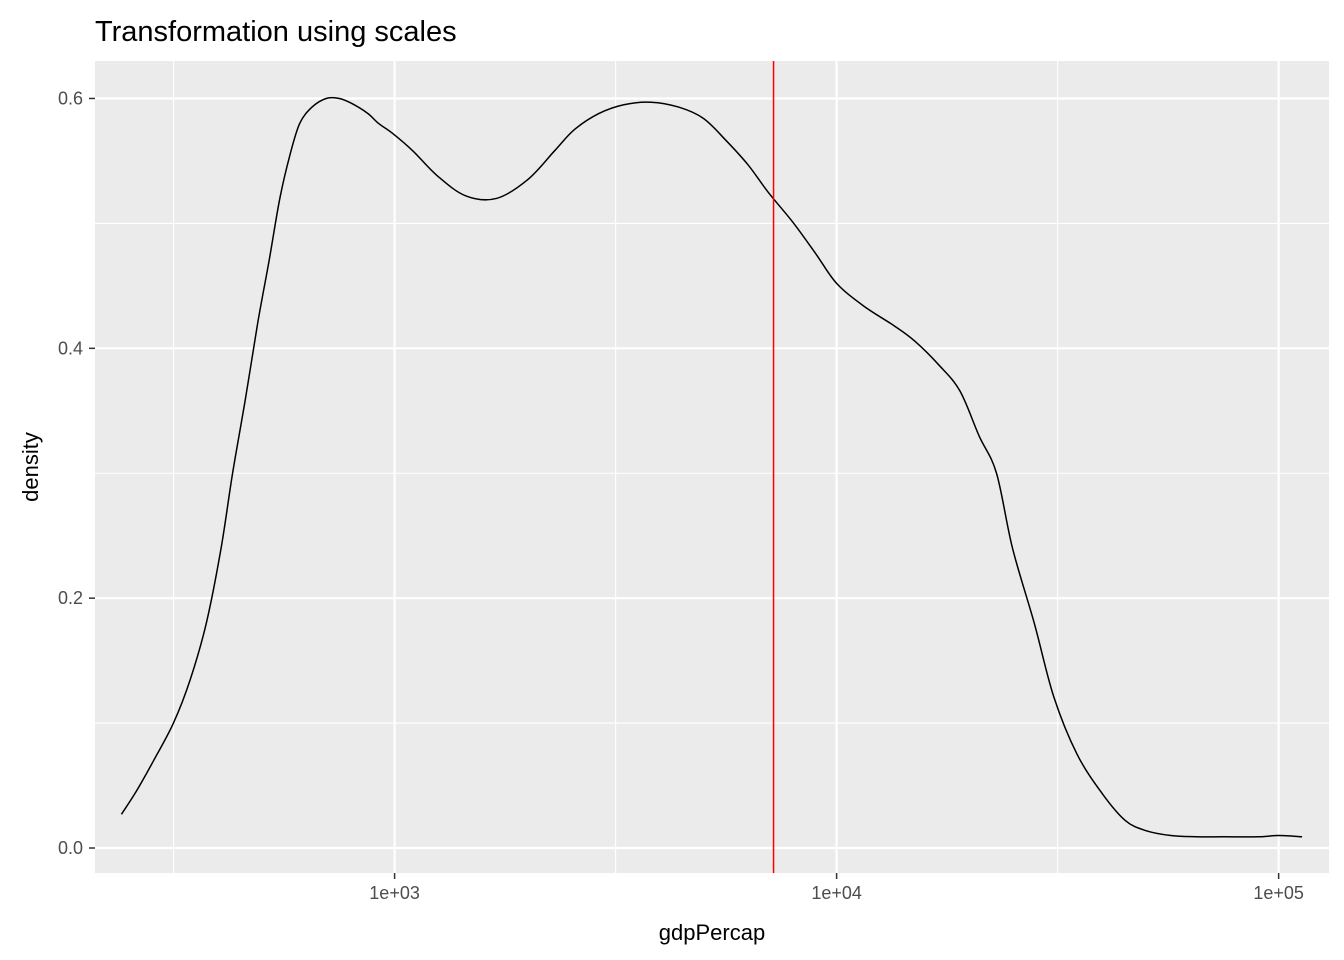 The height and width of the screenshot is (960, 1344). Describe the element at coordinates (30, 467) in the screenshot. I see `y-axis-title: density` at that location.